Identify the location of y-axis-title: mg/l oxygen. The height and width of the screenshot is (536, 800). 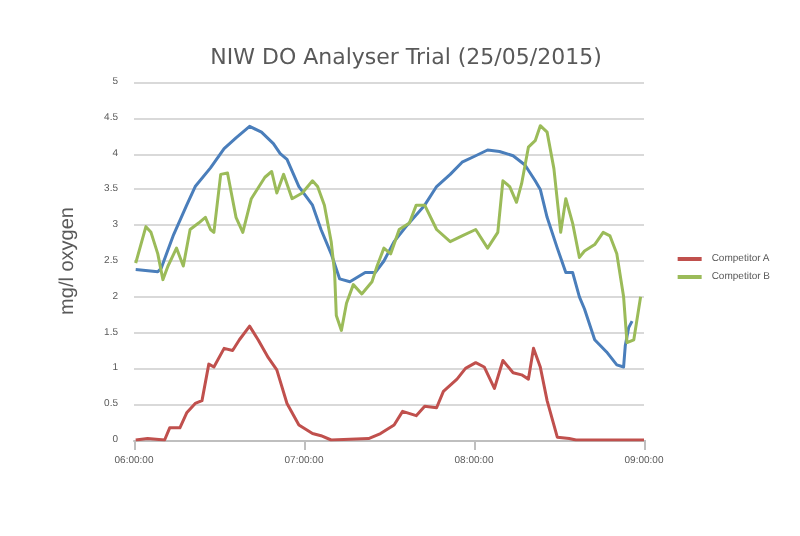
(68, 261).